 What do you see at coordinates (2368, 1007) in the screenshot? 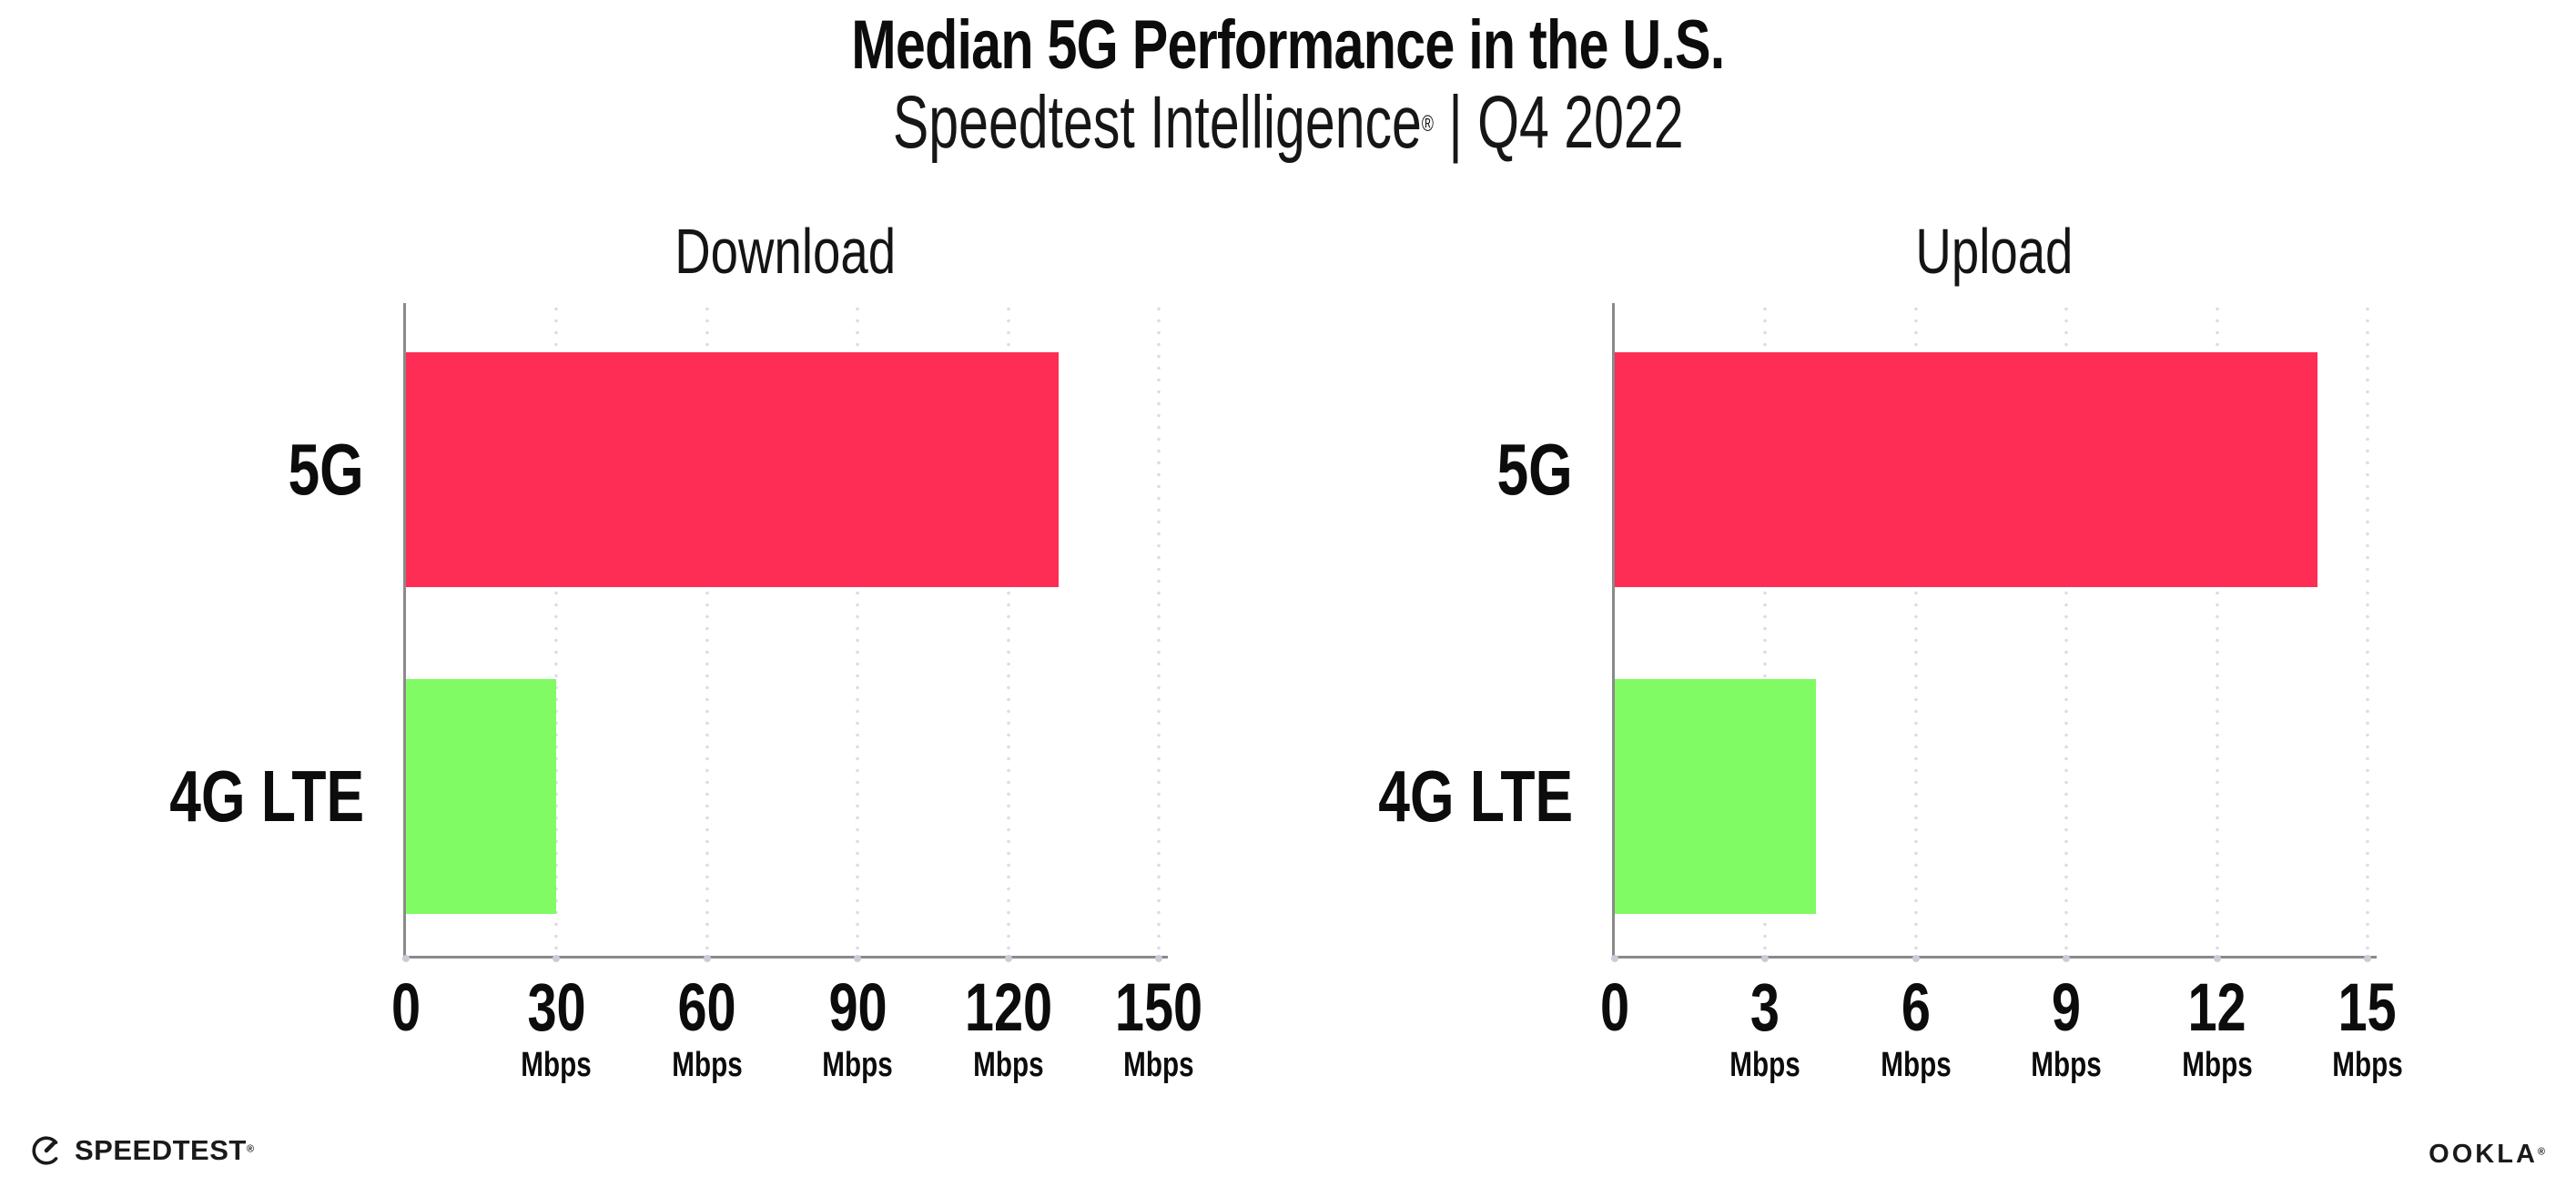
I see `x-tick-value: 15` at bounding box center [2368, 1007].